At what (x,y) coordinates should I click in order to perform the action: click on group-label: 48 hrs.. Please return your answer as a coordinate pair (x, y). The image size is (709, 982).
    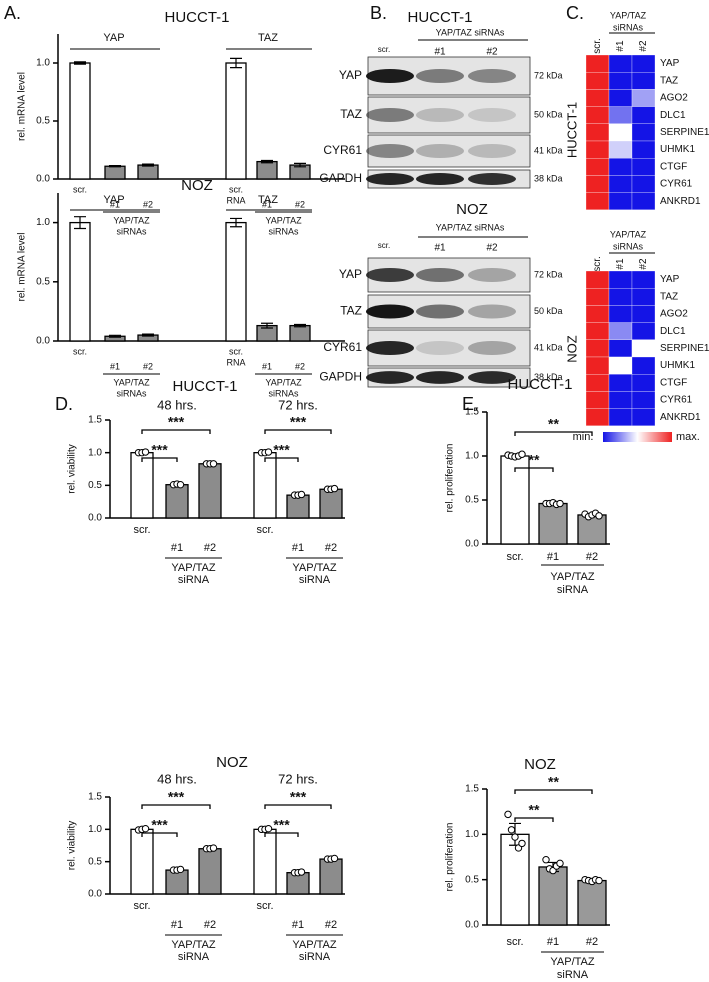
    Looking at the image, I should click on (177, 778).